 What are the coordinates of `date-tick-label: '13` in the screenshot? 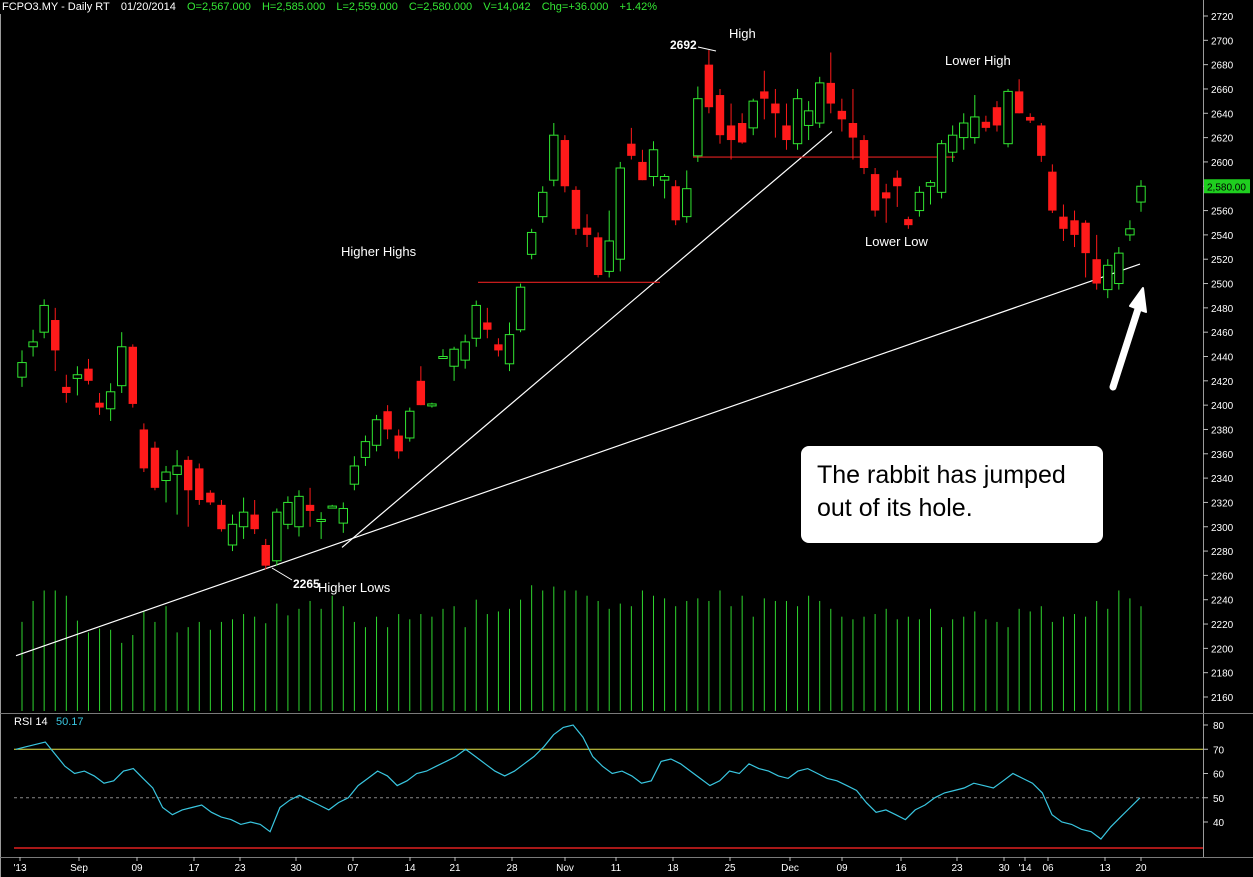 It's located at (19, 868).